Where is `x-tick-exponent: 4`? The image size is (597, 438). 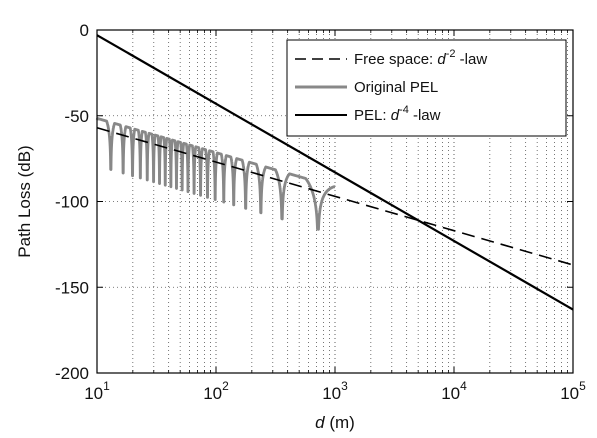 x-tick-exponent: 4 is located at coordinates (463, 386).